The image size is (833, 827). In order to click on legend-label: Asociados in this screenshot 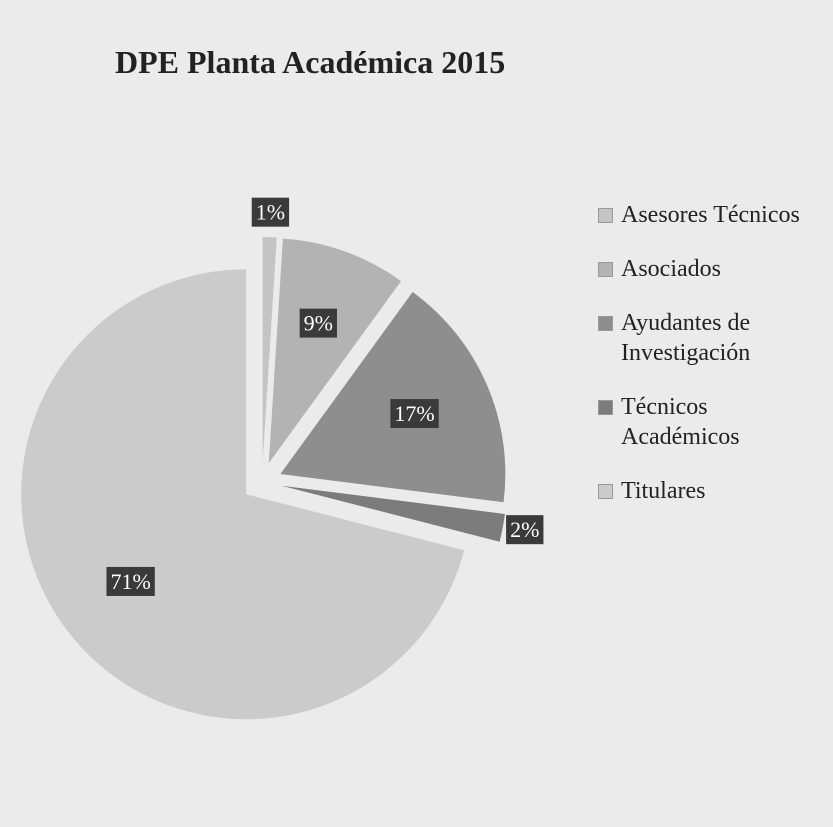, I will do `click(671, 269)`.